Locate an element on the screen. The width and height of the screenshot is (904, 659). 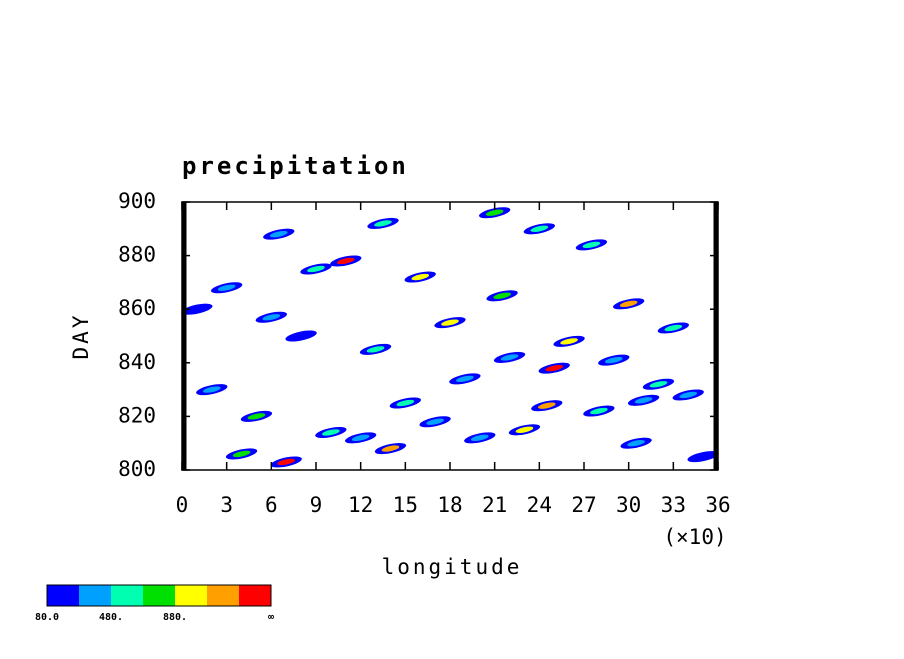
y-tick-label: 900 is located at coordinates (137, 201).